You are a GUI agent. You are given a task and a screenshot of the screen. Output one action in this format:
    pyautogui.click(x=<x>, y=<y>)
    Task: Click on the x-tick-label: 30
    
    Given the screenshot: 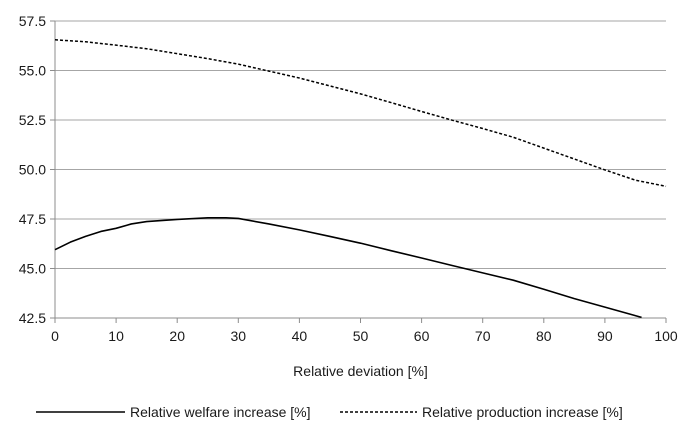 What is the action you would take?
    pyautogui.click(x=239, y=336)
    